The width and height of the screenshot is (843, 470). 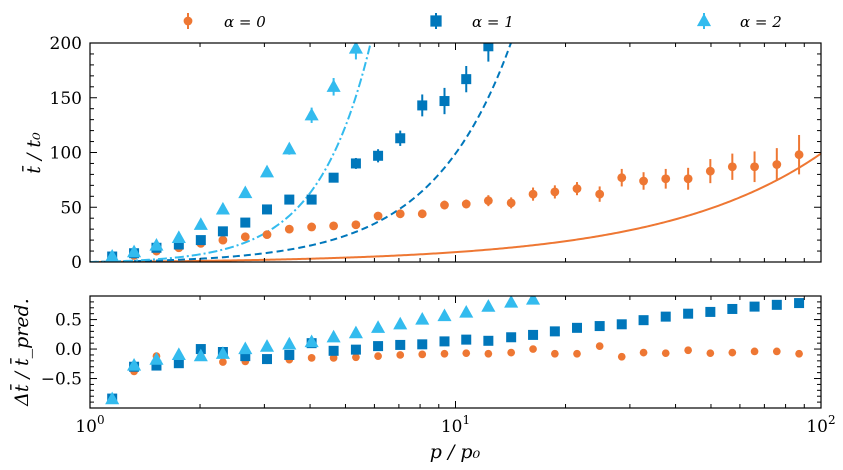 I want to click on x-tick-label: 10¹, so click(x=455, y=425).